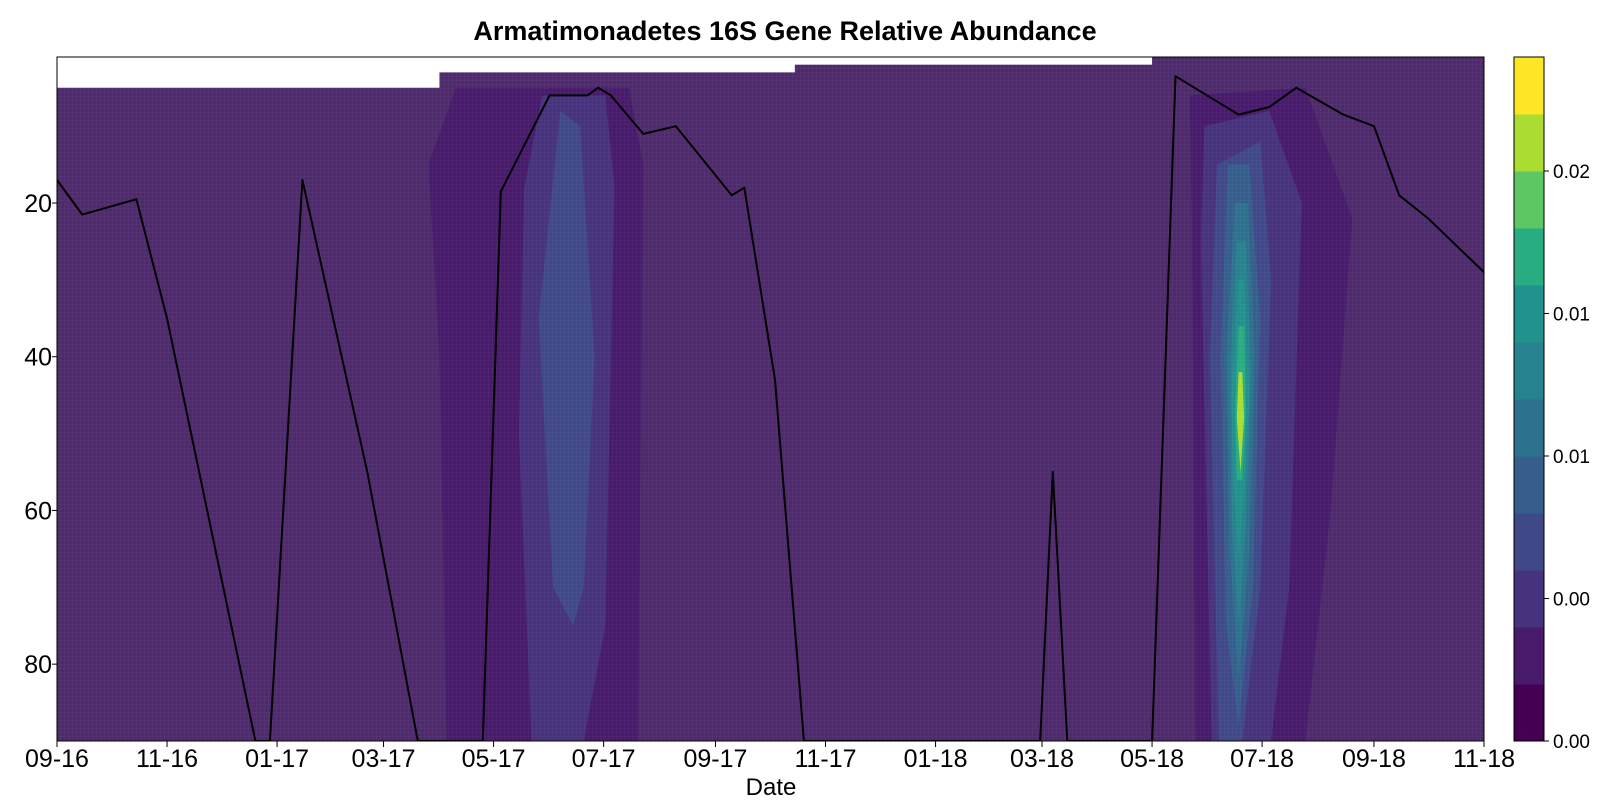  What do you see at coordinates (1152, 759) in the screenshot?
I see `x-tick-label-05-18: 05-18` at bounding box center [1152, 759].